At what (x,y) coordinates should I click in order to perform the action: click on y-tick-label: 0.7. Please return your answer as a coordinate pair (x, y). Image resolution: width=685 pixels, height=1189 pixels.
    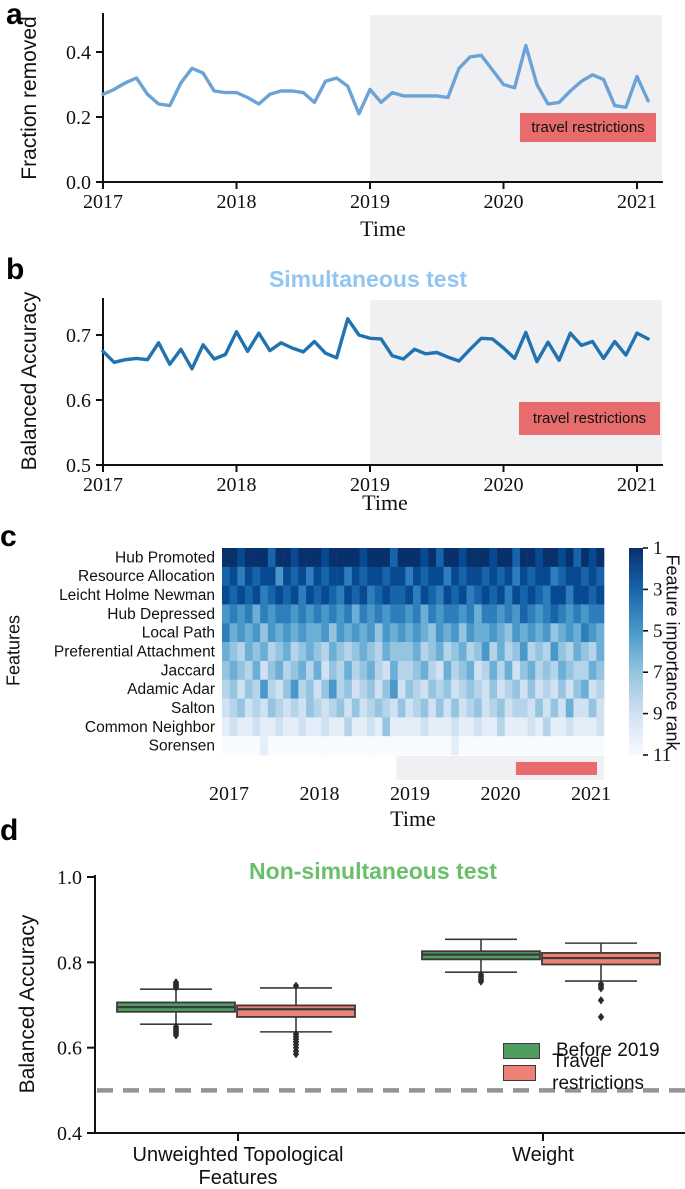
    Looking at the image, I should click on (78, 336).